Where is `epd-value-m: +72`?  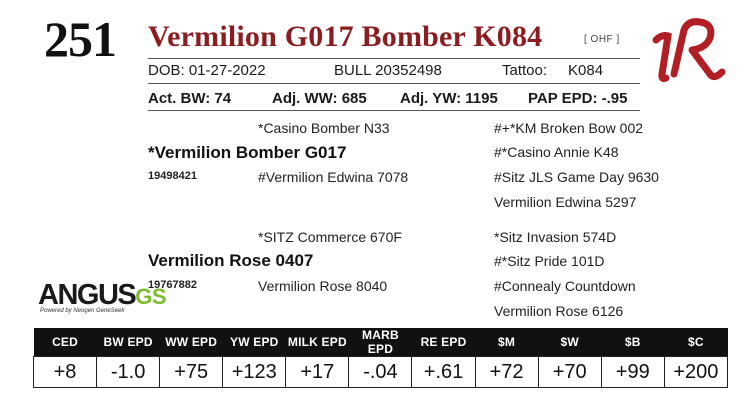 epd-value-m: +72 is located at coordinates (506, 372).